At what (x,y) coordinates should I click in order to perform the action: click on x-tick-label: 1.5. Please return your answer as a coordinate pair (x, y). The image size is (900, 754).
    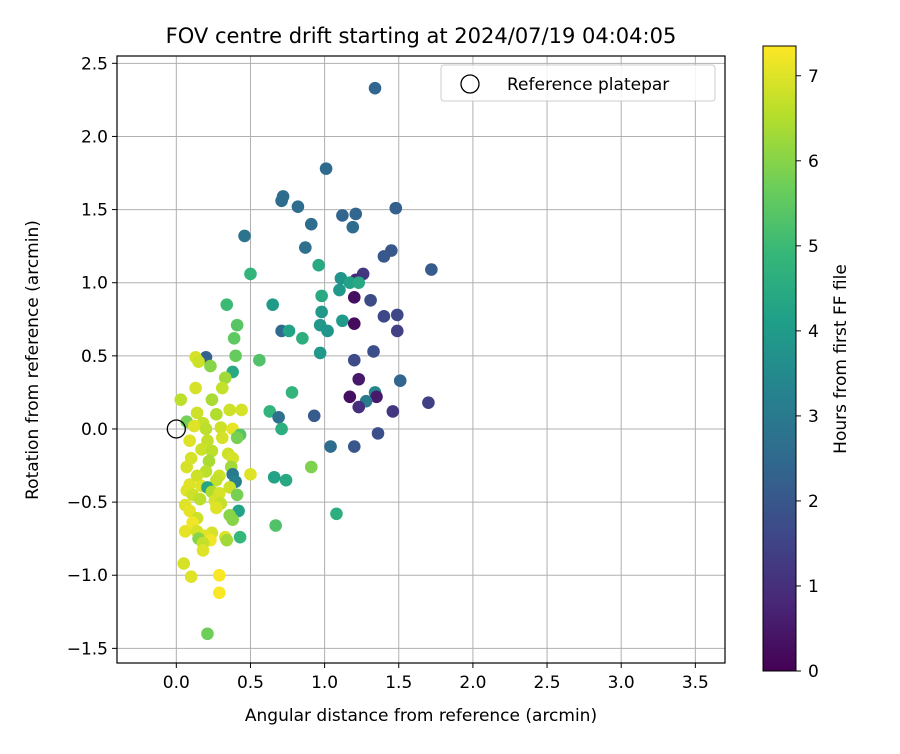
    Looking at the image, I should click on (398, 683).